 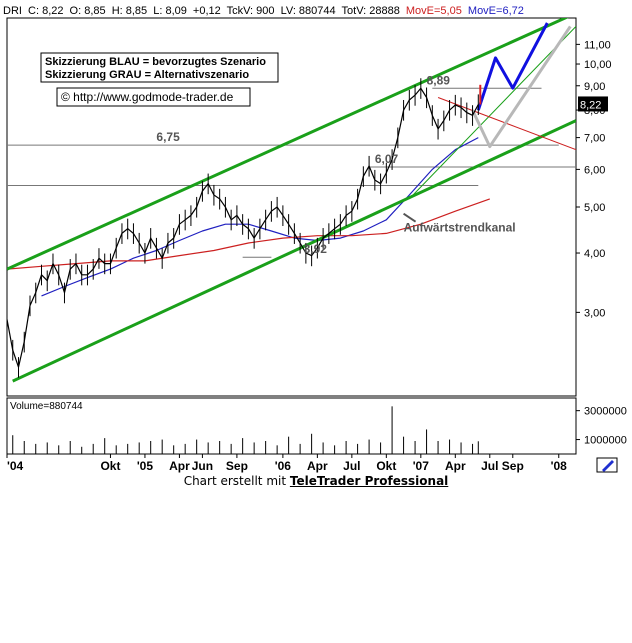 What do you see at coordinates (594, 208) in the screenshot?
I see `y-tick-label: 5,00` at bounding box center [594, 208].